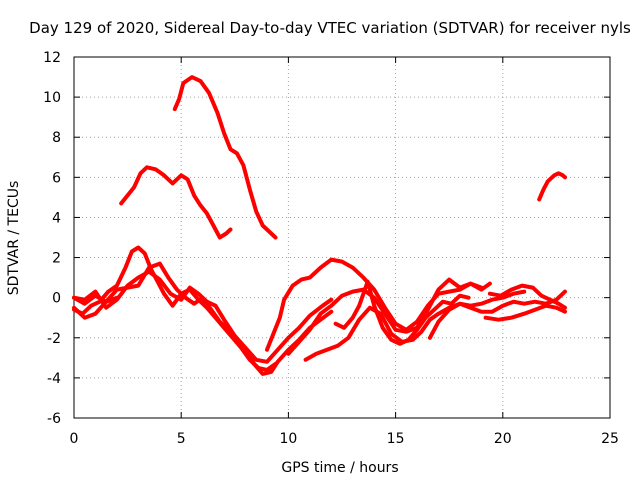  I want to click on x-tick-label: 0, so click(74, 439).